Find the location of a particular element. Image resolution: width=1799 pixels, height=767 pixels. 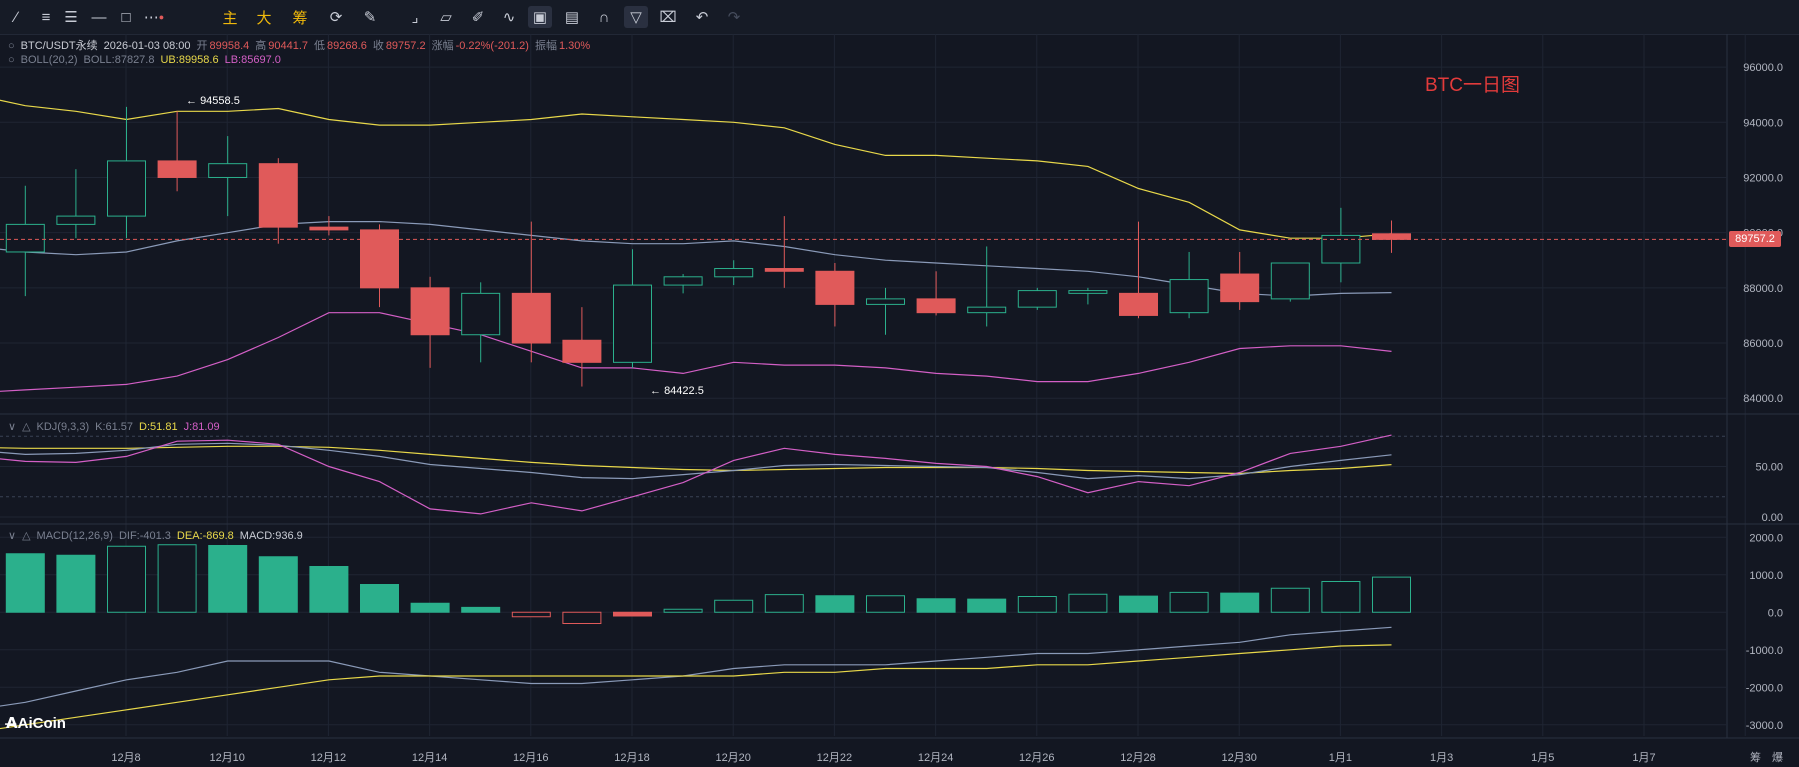

x-tick-label: 12月26 is located at coordinates (1037, 758).